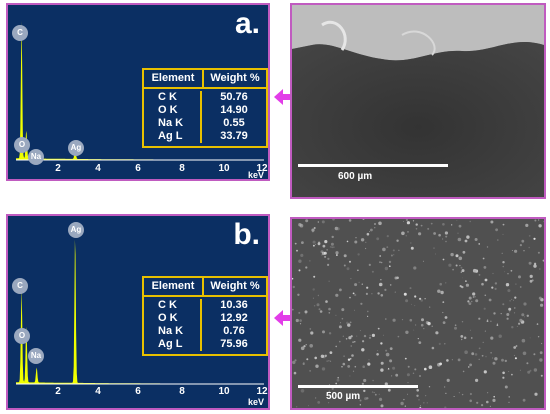 This screenshot has height=414, width=550. I want to click on scale-bar-a, so click(373, 165).